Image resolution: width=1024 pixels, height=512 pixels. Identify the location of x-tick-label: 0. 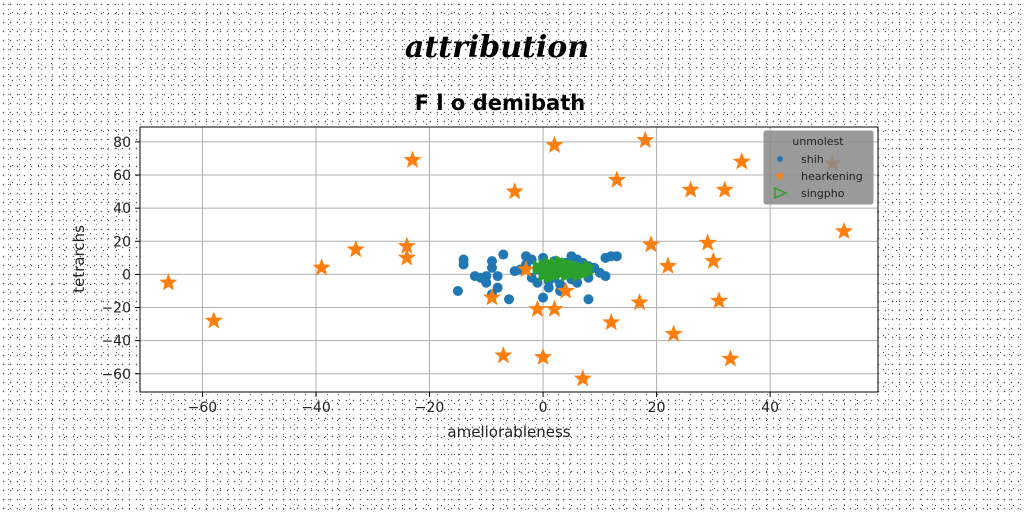
(543, 408).